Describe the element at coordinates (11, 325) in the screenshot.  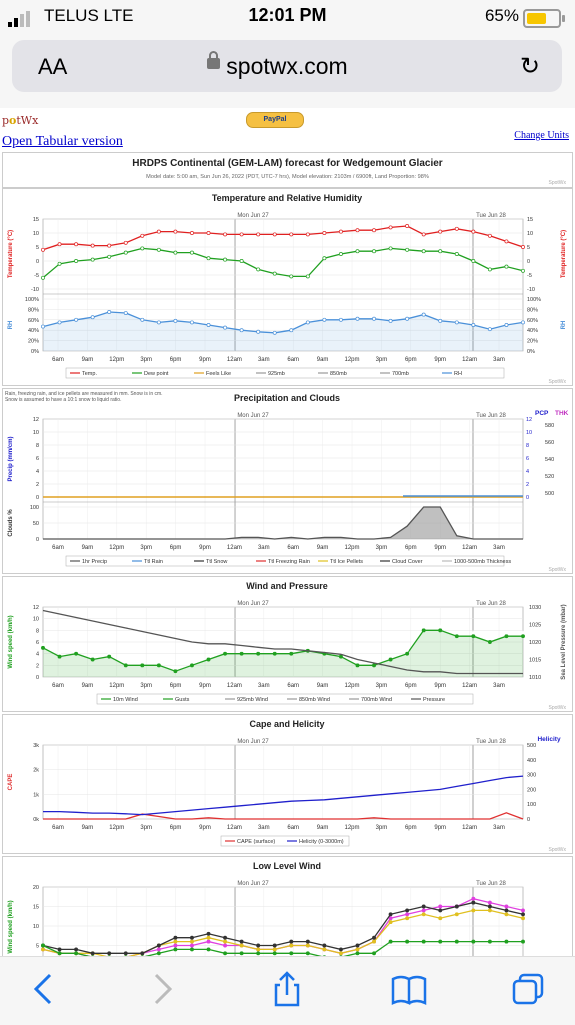
I see `rh-axis-label: RH` at that location.